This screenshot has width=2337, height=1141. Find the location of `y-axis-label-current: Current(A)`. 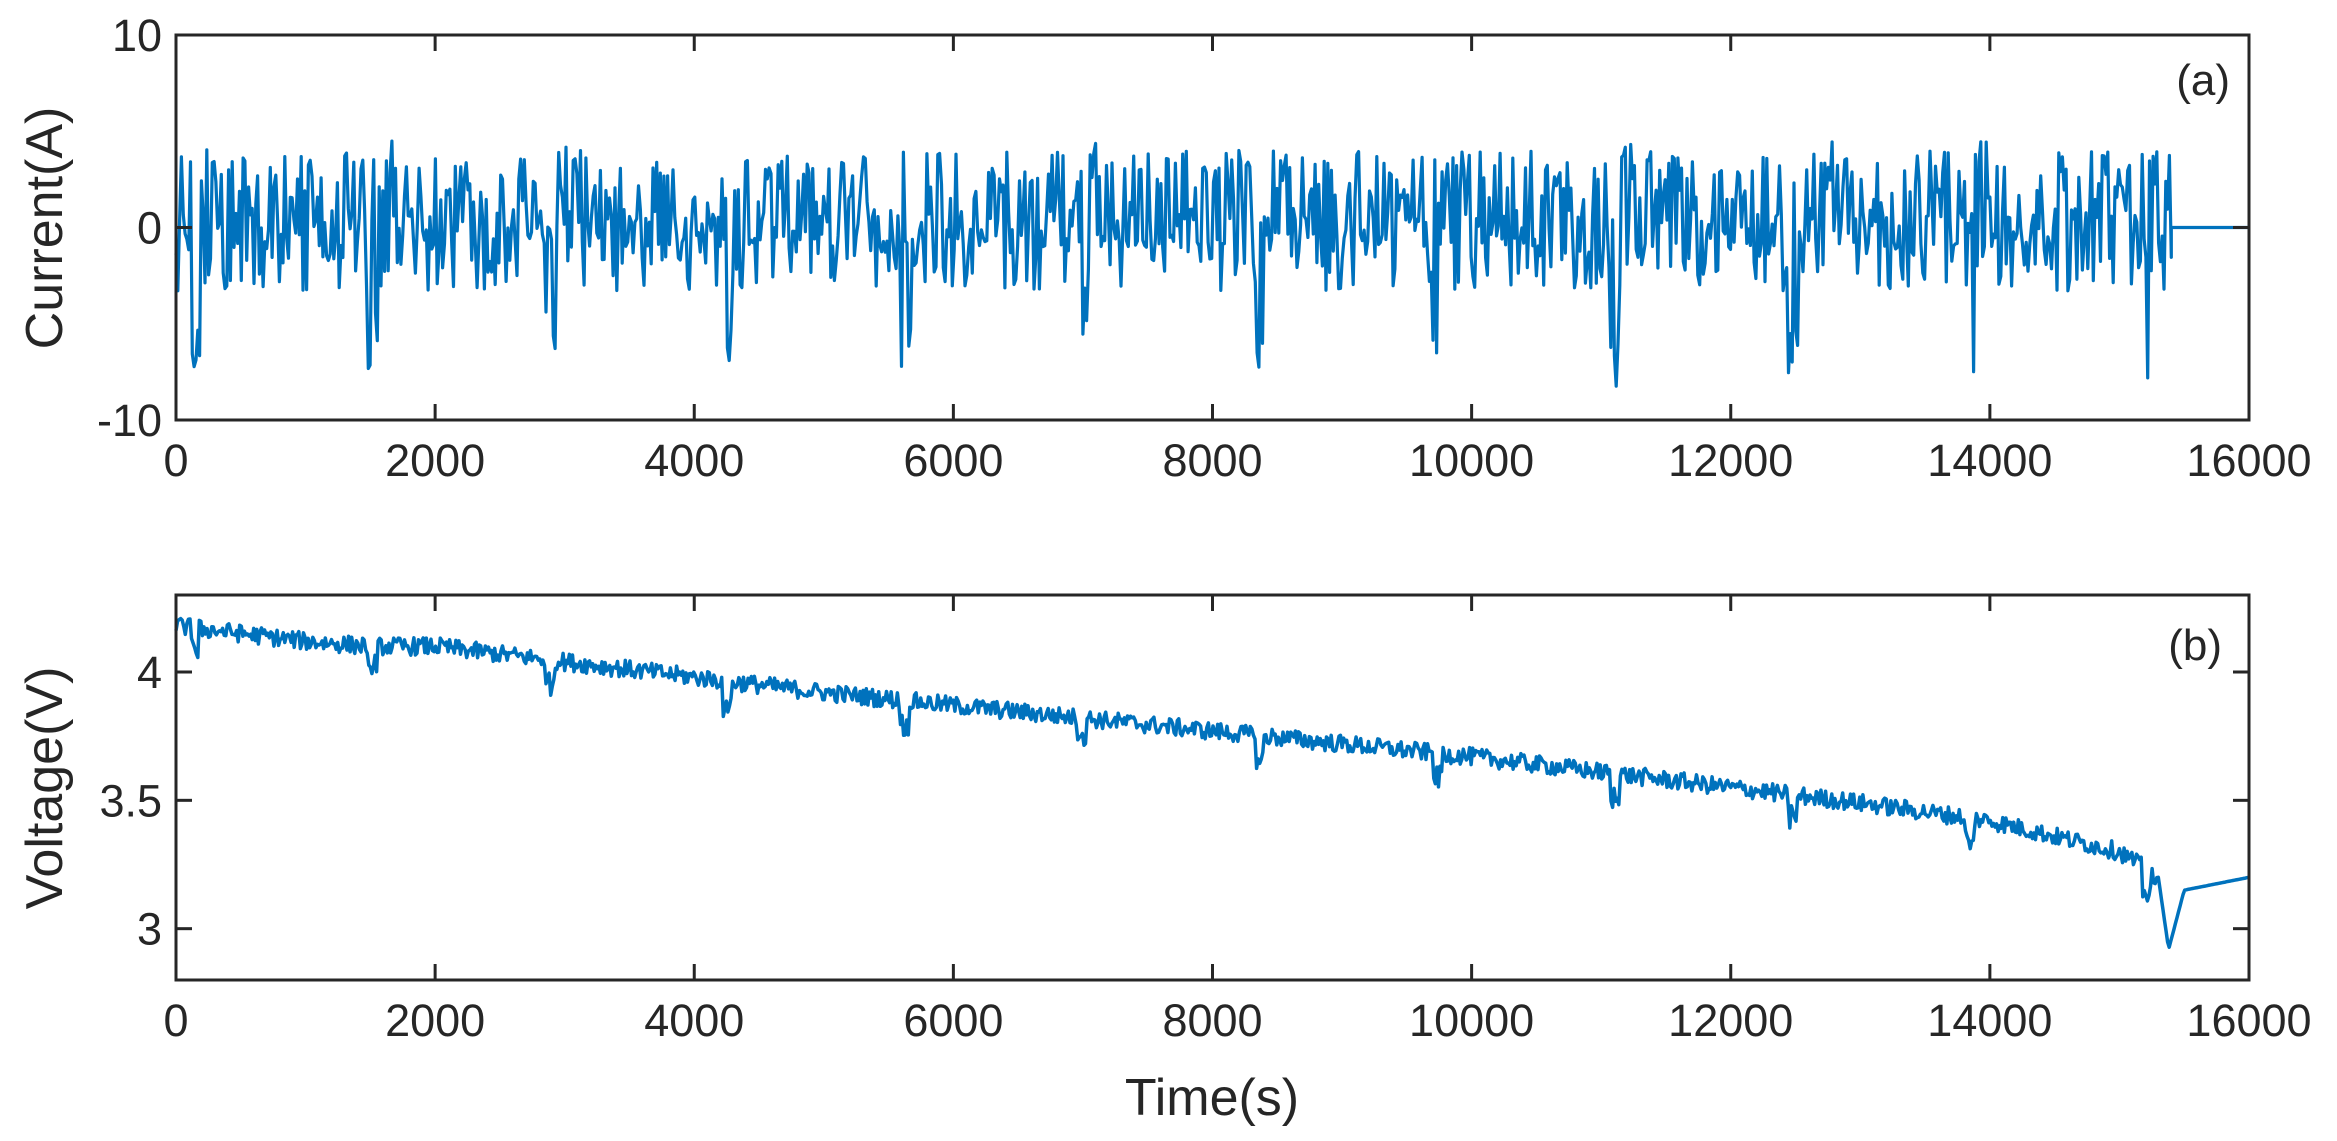

y-axis-label-current: Current(A) is located at coordinates (45, 228).